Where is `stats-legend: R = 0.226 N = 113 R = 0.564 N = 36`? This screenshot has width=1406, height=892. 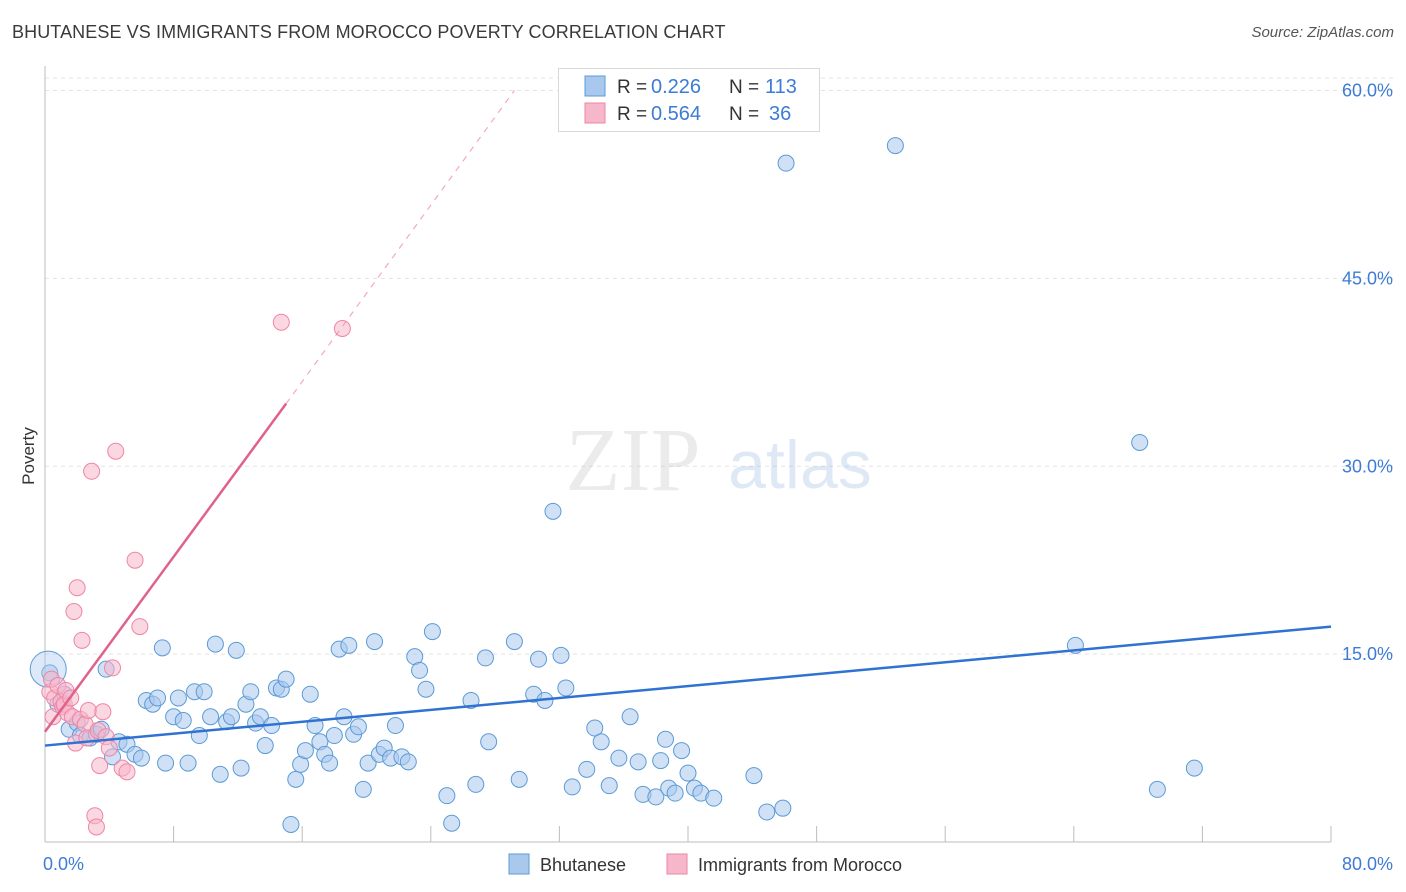
stats-legend: R = 0.226 N = 113 R = 0.564 N = 36 is located at coordinates (689, 100).